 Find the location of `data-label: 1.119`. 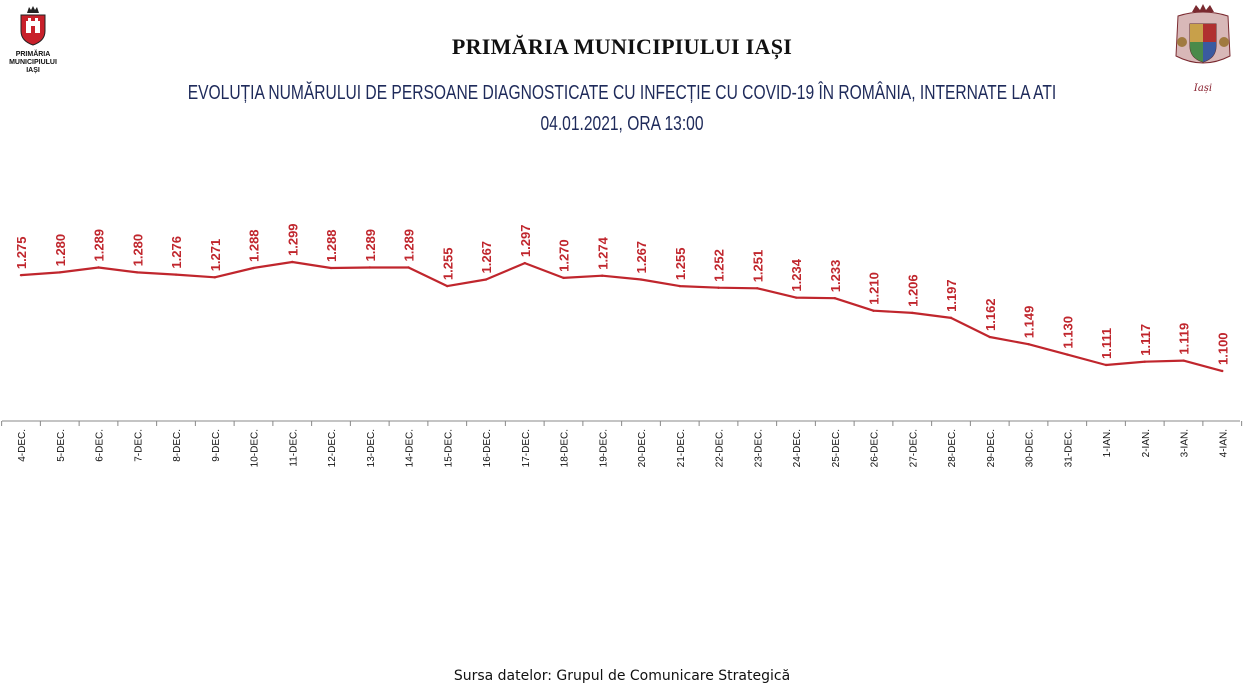

data-label: 1.119 is located at coordinates (1184, 339).